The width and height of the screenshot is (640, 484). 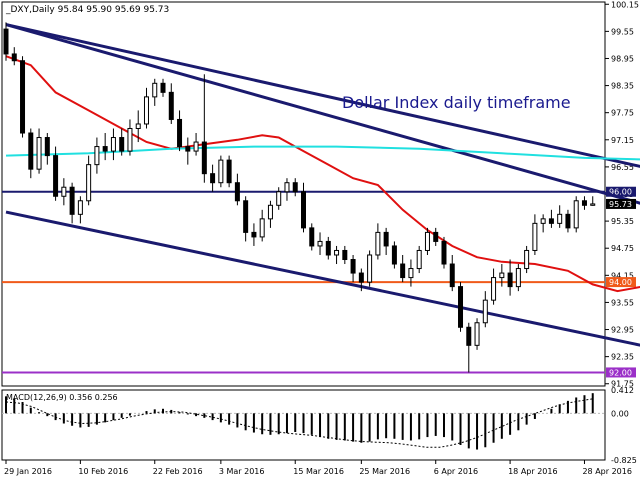 What do you see at coordinates (456, 471) in the screenshot?
I see `x-tick-label: 6 Apr 2016` at bounding box center [456, 471].